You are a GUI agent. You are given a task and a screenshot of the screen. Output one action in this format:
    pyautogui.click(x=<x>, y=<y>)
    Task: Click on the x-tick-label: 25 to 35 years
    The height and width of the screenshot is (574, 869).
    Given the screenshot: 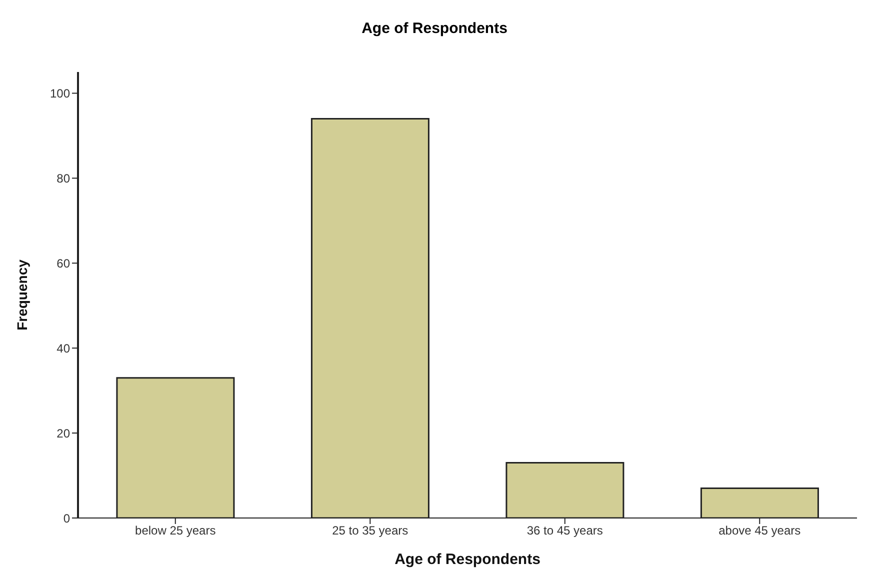 What is the action you would take?
    pyautogui.click(x=370, y=531)
    